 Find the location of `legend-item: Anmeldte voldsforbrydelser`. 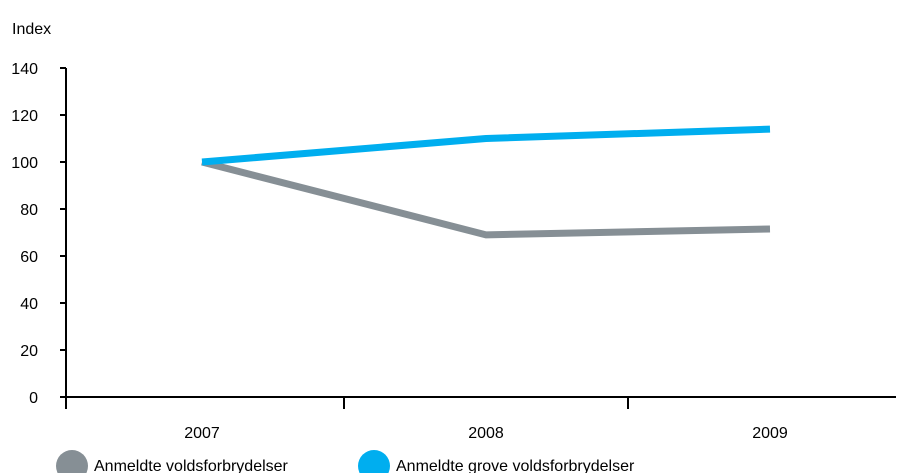

legend-item: Anmeldte voldsforbrydelser is located at coordinates (172, 461).